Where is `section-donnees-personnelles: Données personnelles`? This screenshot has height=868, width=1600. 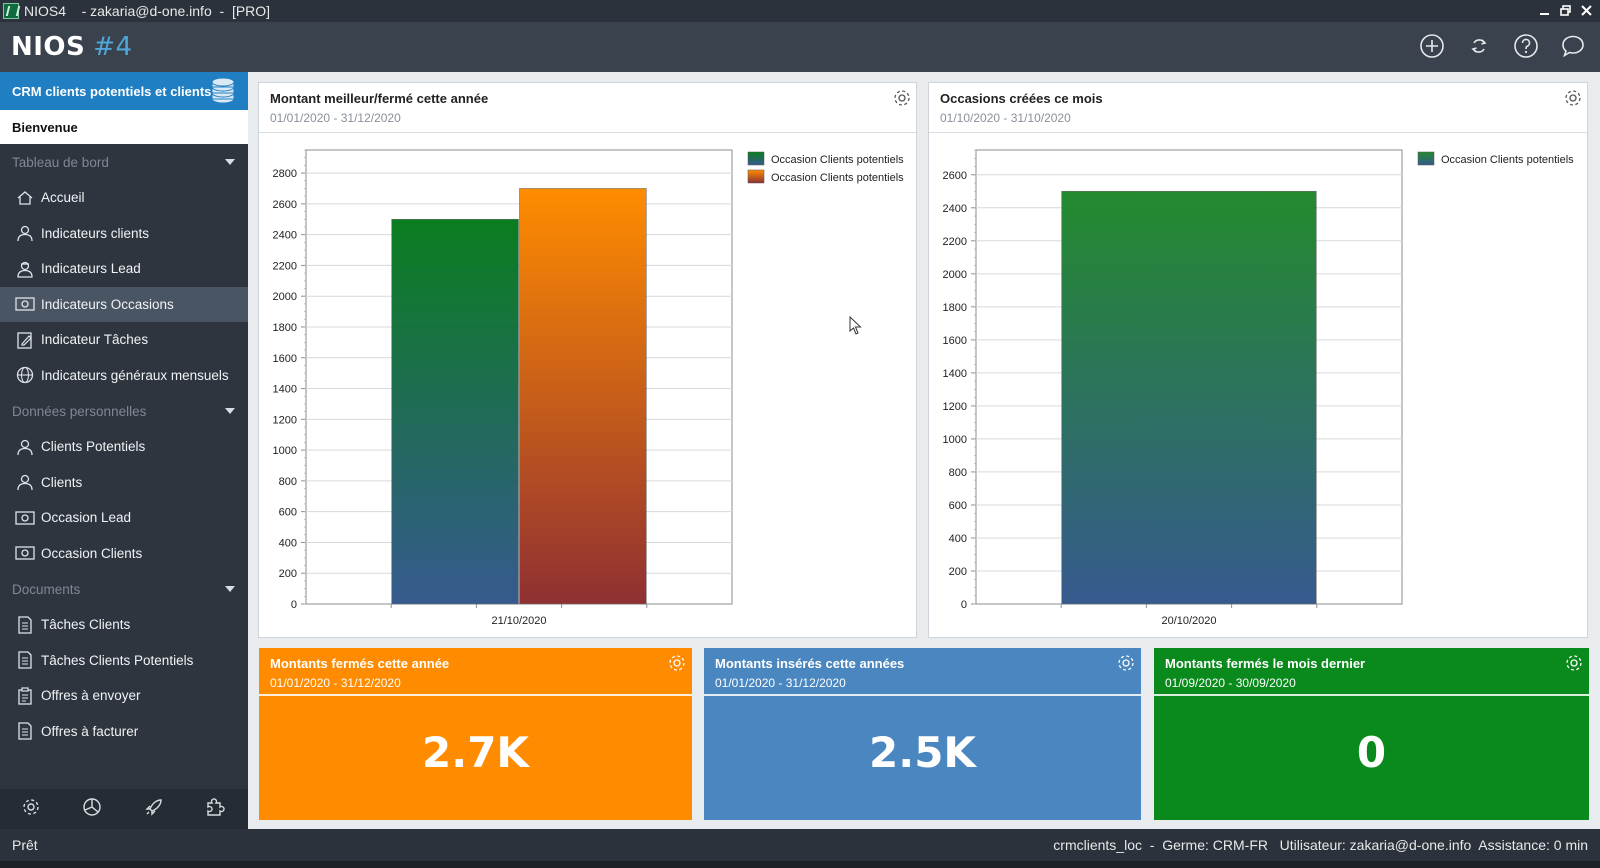 section-donnees-personnelles: Données personnelles is located at coordinates (124, 411).